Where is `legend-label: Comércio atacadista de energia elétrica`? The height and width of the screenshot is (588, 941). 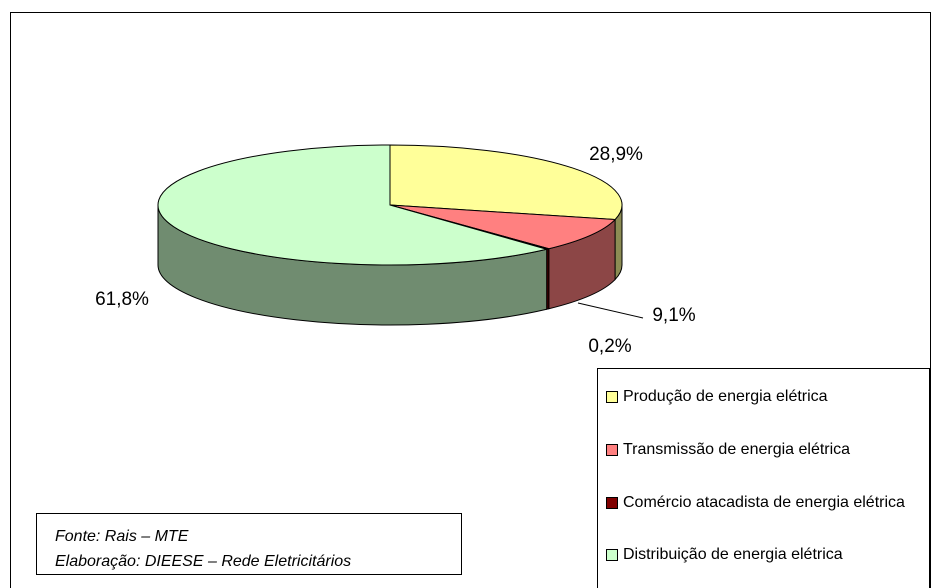
legend-label: Comércio atacadista de energia elétrica is located at coordinates (764, 502).